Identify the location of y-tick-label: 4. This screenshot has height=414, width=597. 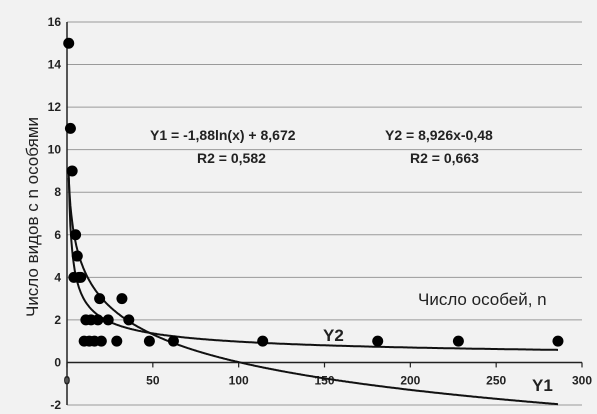
(57, 277).